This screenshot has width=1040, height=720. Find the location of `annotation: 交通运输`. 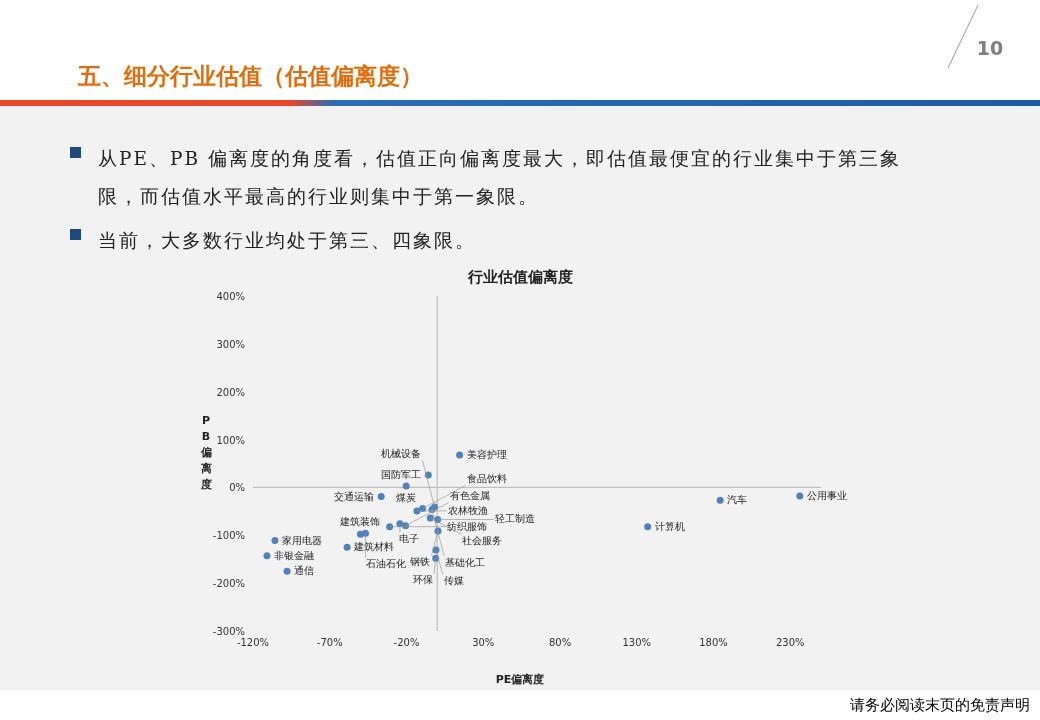

annotation: 交通运输 is located at coordinates (354, 496).